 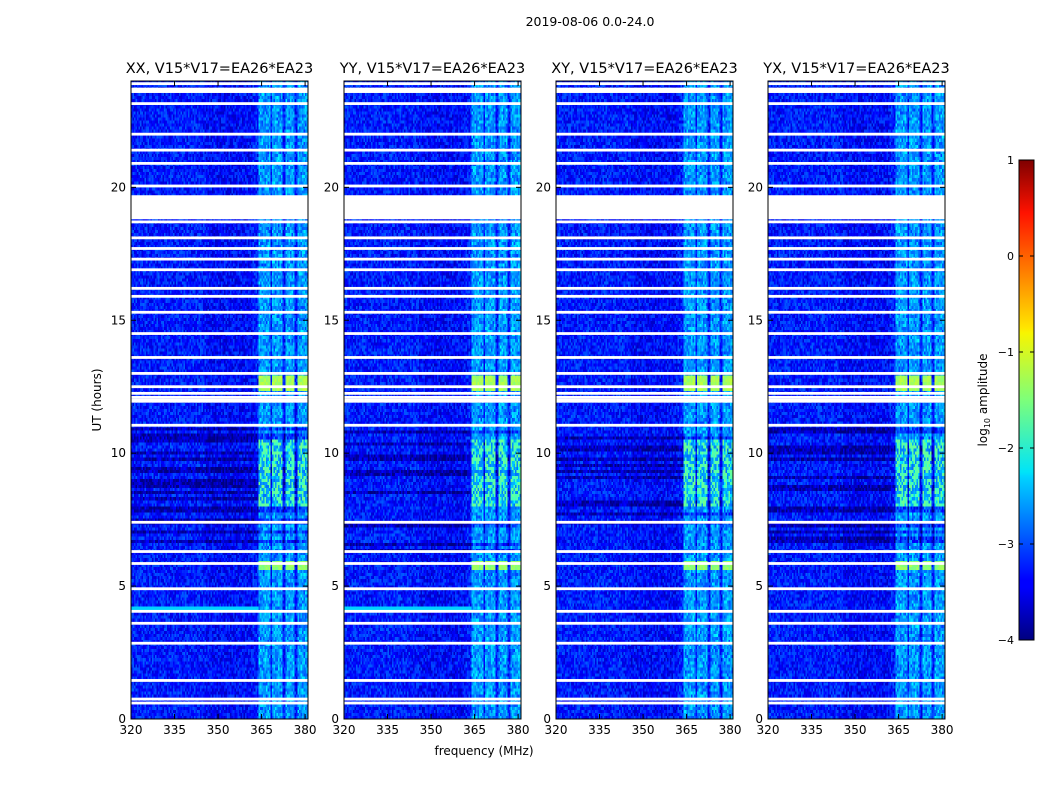 What do you see at coordinates (220, 69) in the screenshot?
I see `panel-title: XX, V15*V17=EA26*EA23` at bounding box center [220, 69].